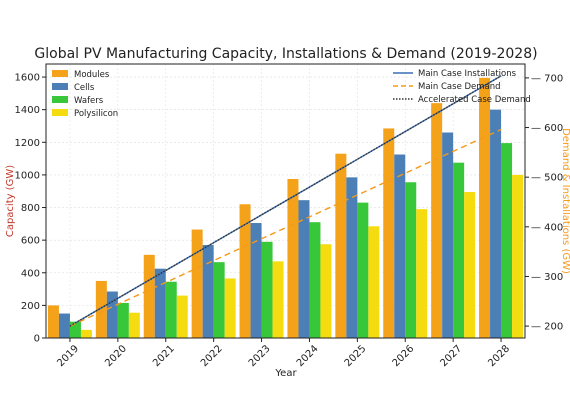 This screenshot has width=570, height=400. Describe the element at coordinates (53, 321) in the screenshot. I see `bar-modules-2019` at that location.